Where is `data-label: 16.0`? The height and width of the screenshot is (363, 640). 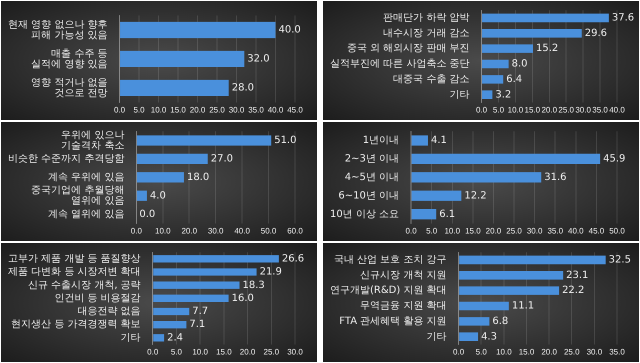 data-label: 16.0 is located at coordinates (243, 298).